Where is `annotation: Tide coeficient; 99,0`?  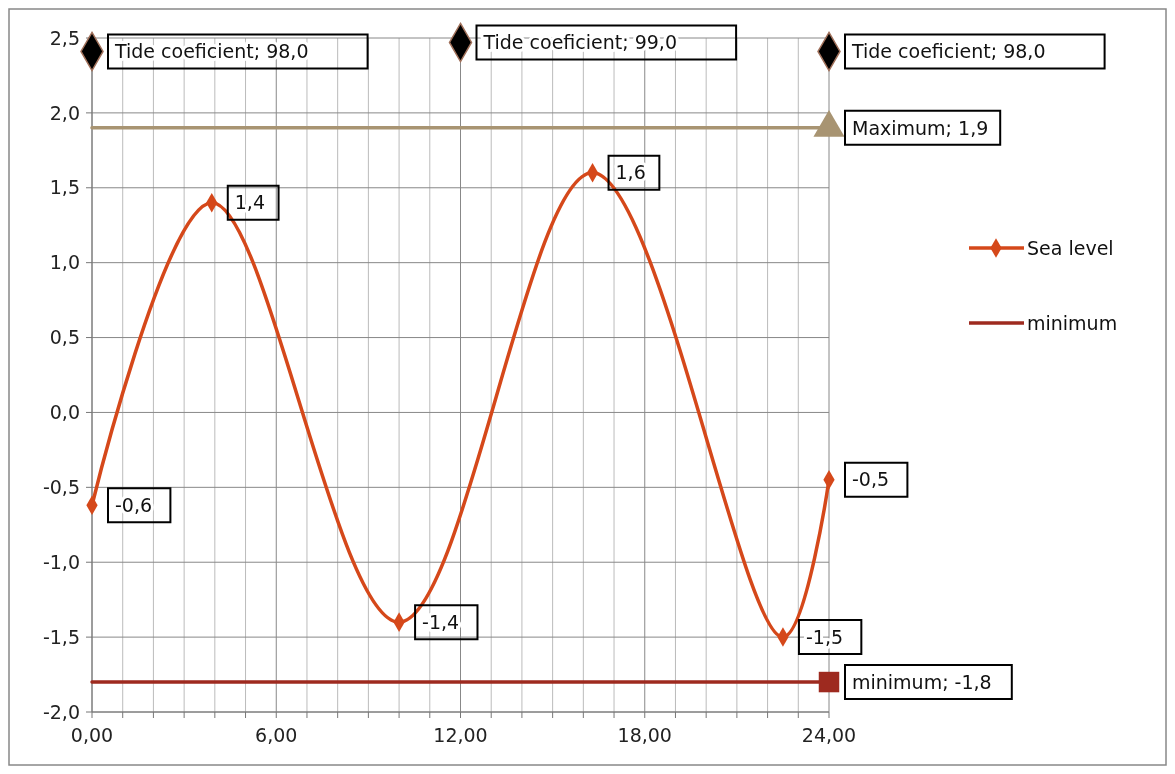
annotation: Tide coeficient; 99,0 is located at coordinates (579, 42).